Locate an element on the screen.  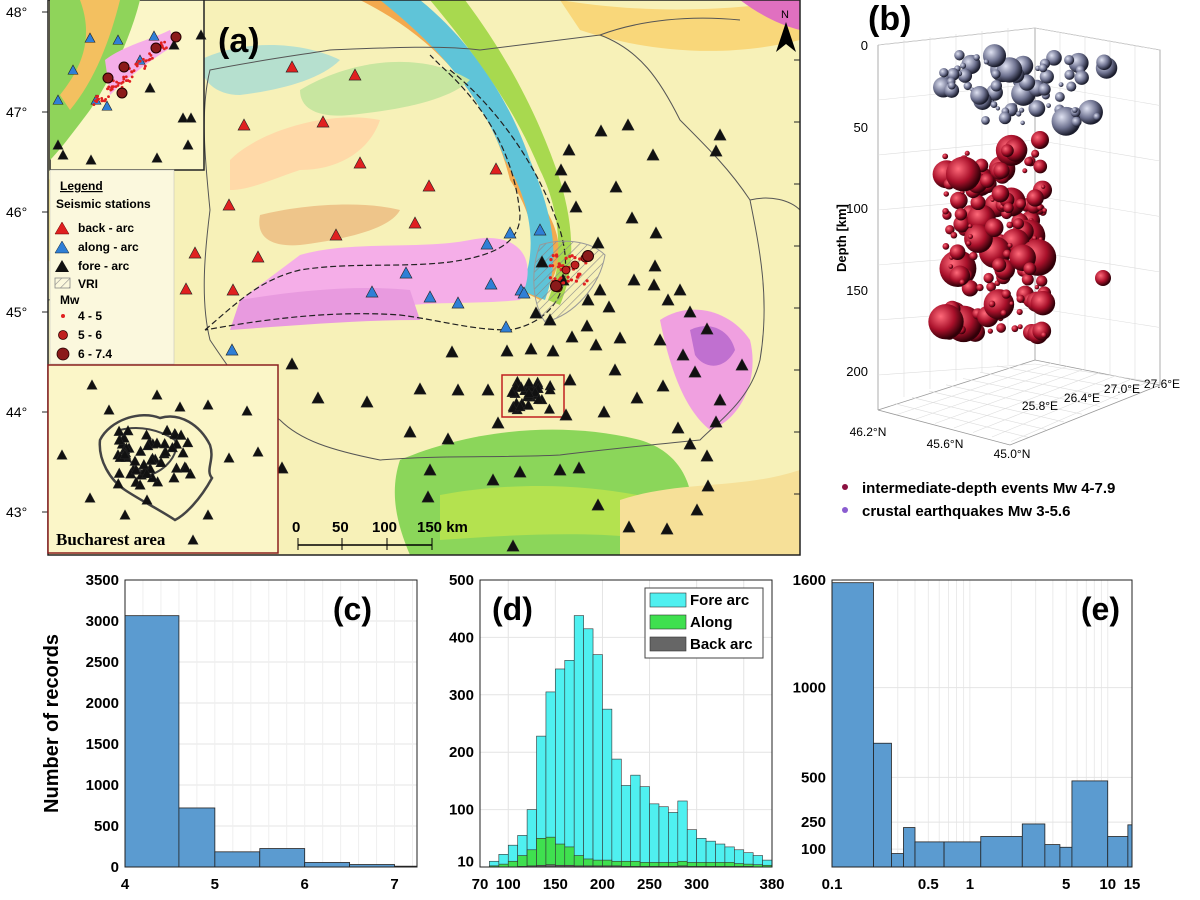
legend-vri: VRI is located at coordinates (88, 284).